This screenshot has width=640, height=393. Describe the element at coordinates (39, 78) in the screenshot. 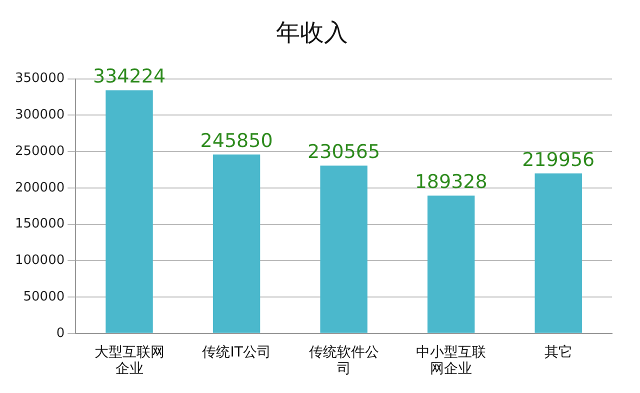

I see `y-tick-label: 350000` at that location.